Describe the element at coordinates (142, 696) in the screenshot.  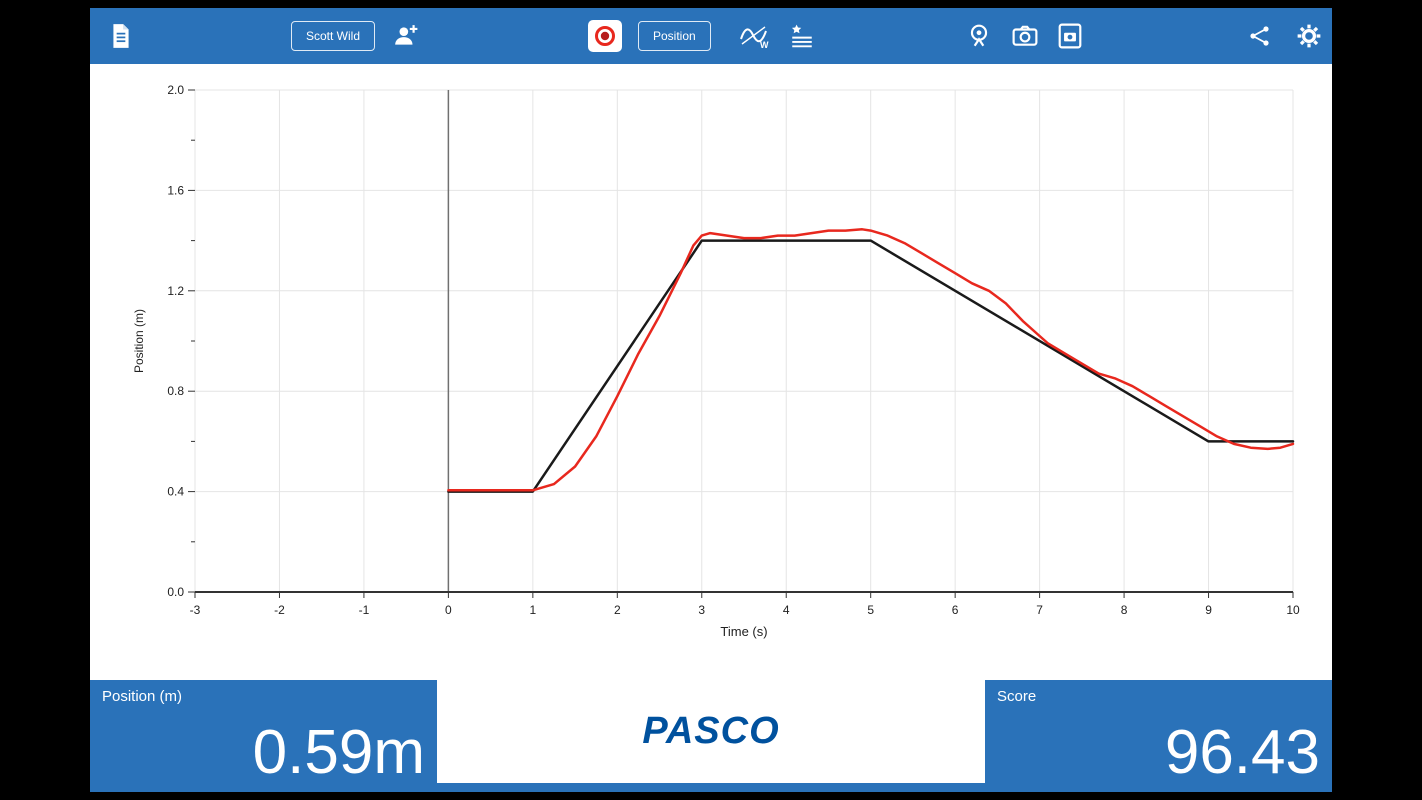
I see `position-readout-label: Position (m)` at that location.